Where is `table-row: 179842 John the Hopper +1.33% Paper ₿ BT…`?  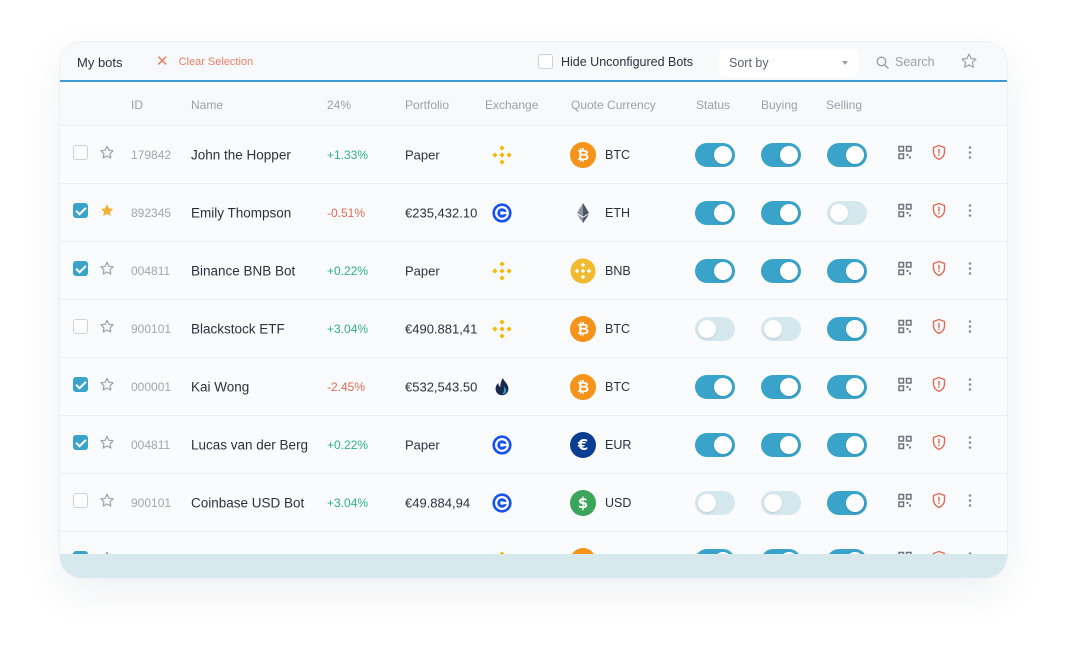 table-row: 179842 John the Hopper +1.33% Paper ₿ BT… is located at coordinates (533, 155).